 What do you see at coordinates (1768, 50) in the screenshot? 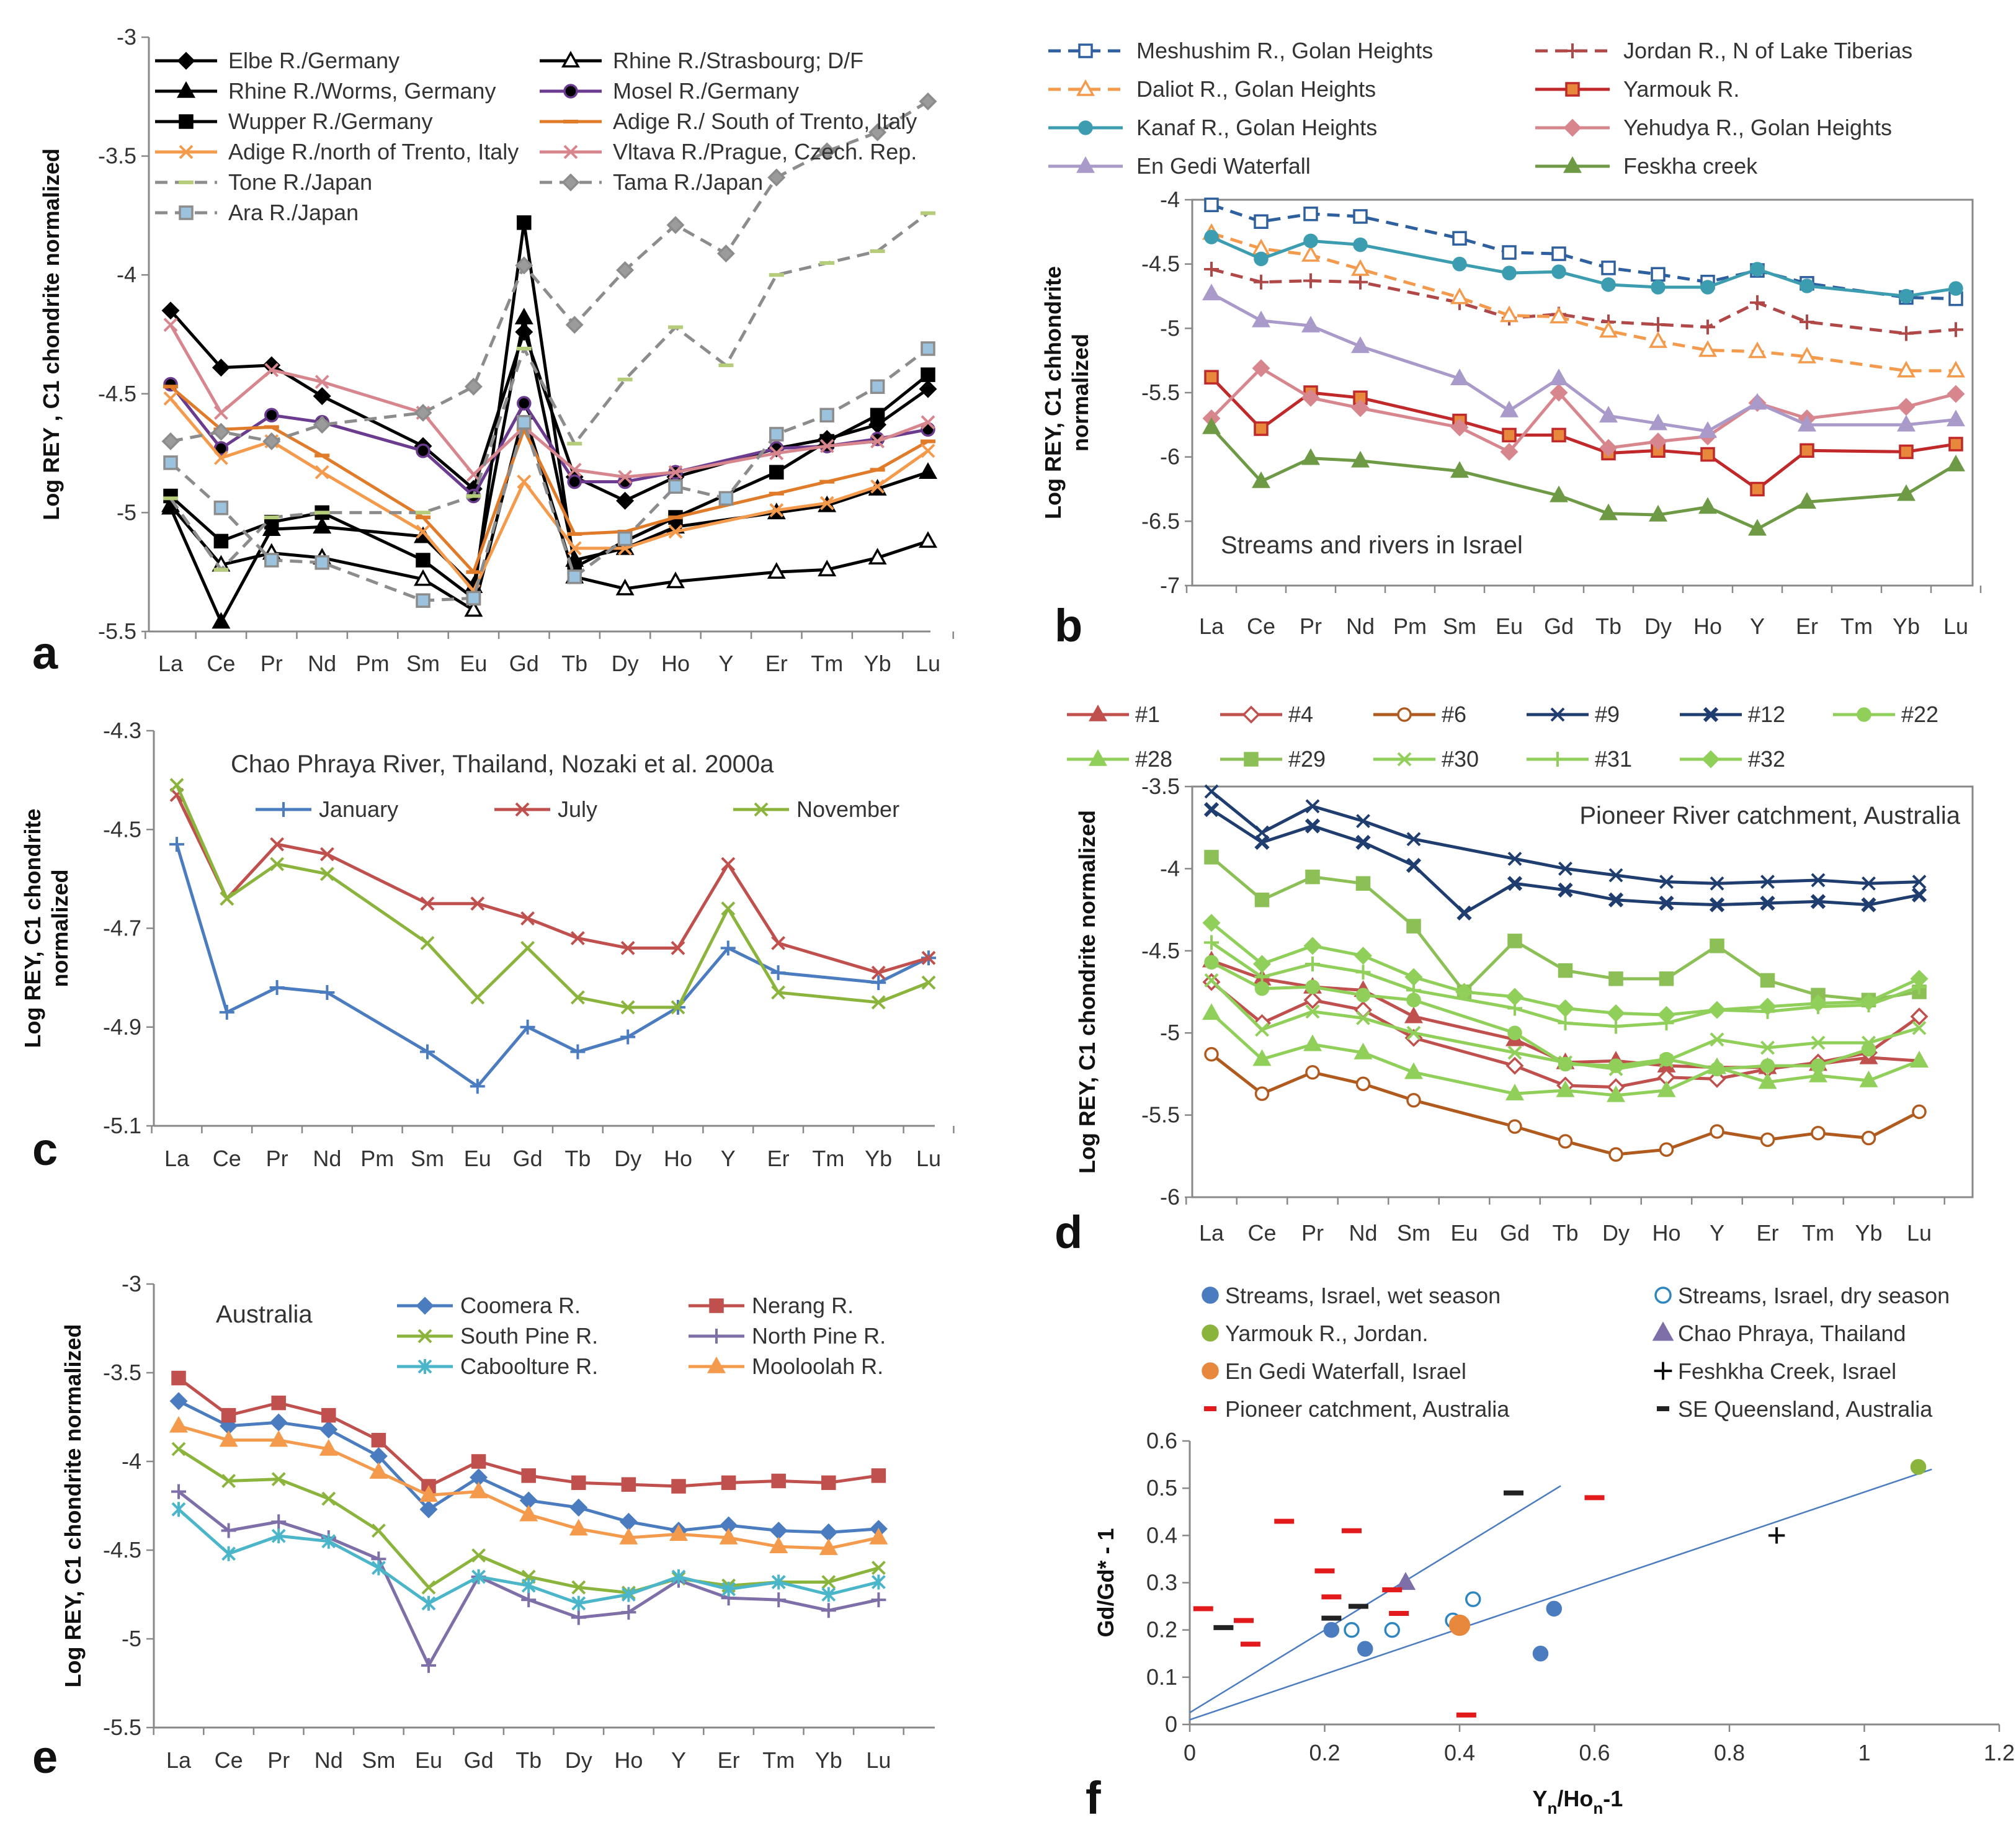
I see `legend-label: Jordan R., N of Lake Tiberias` at bounding box center [1768, 50].